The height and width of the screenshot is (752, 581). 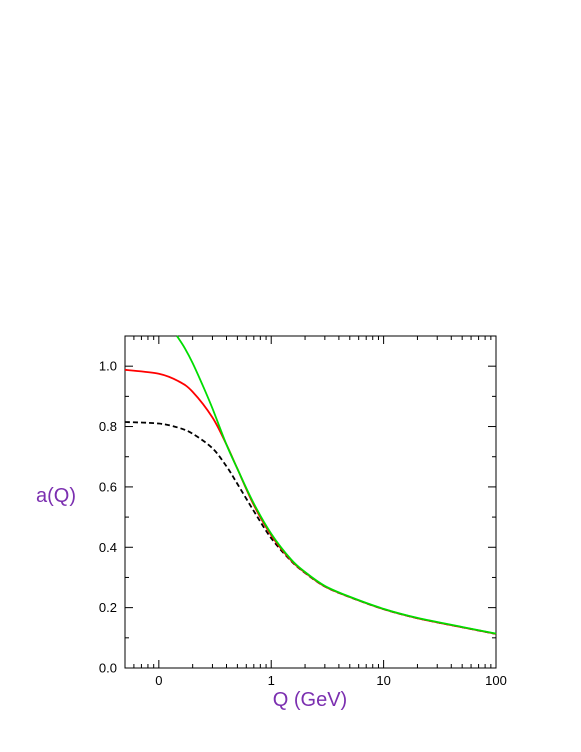 What do you see at coordinates (108, 607) in the screenshot?
I see `y-tick-label: 0.2` at bounding box center [108, 607].